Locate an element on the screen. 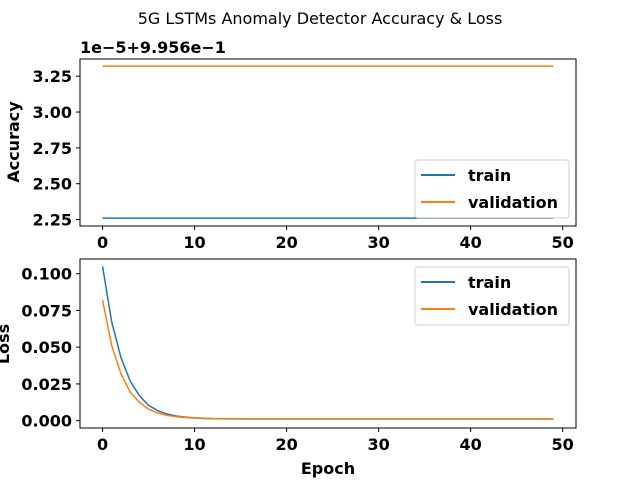 The width and height of the screenshot is (640, 480). loss-y-tick-label: 0.100 is located at coordinates (46, 274).